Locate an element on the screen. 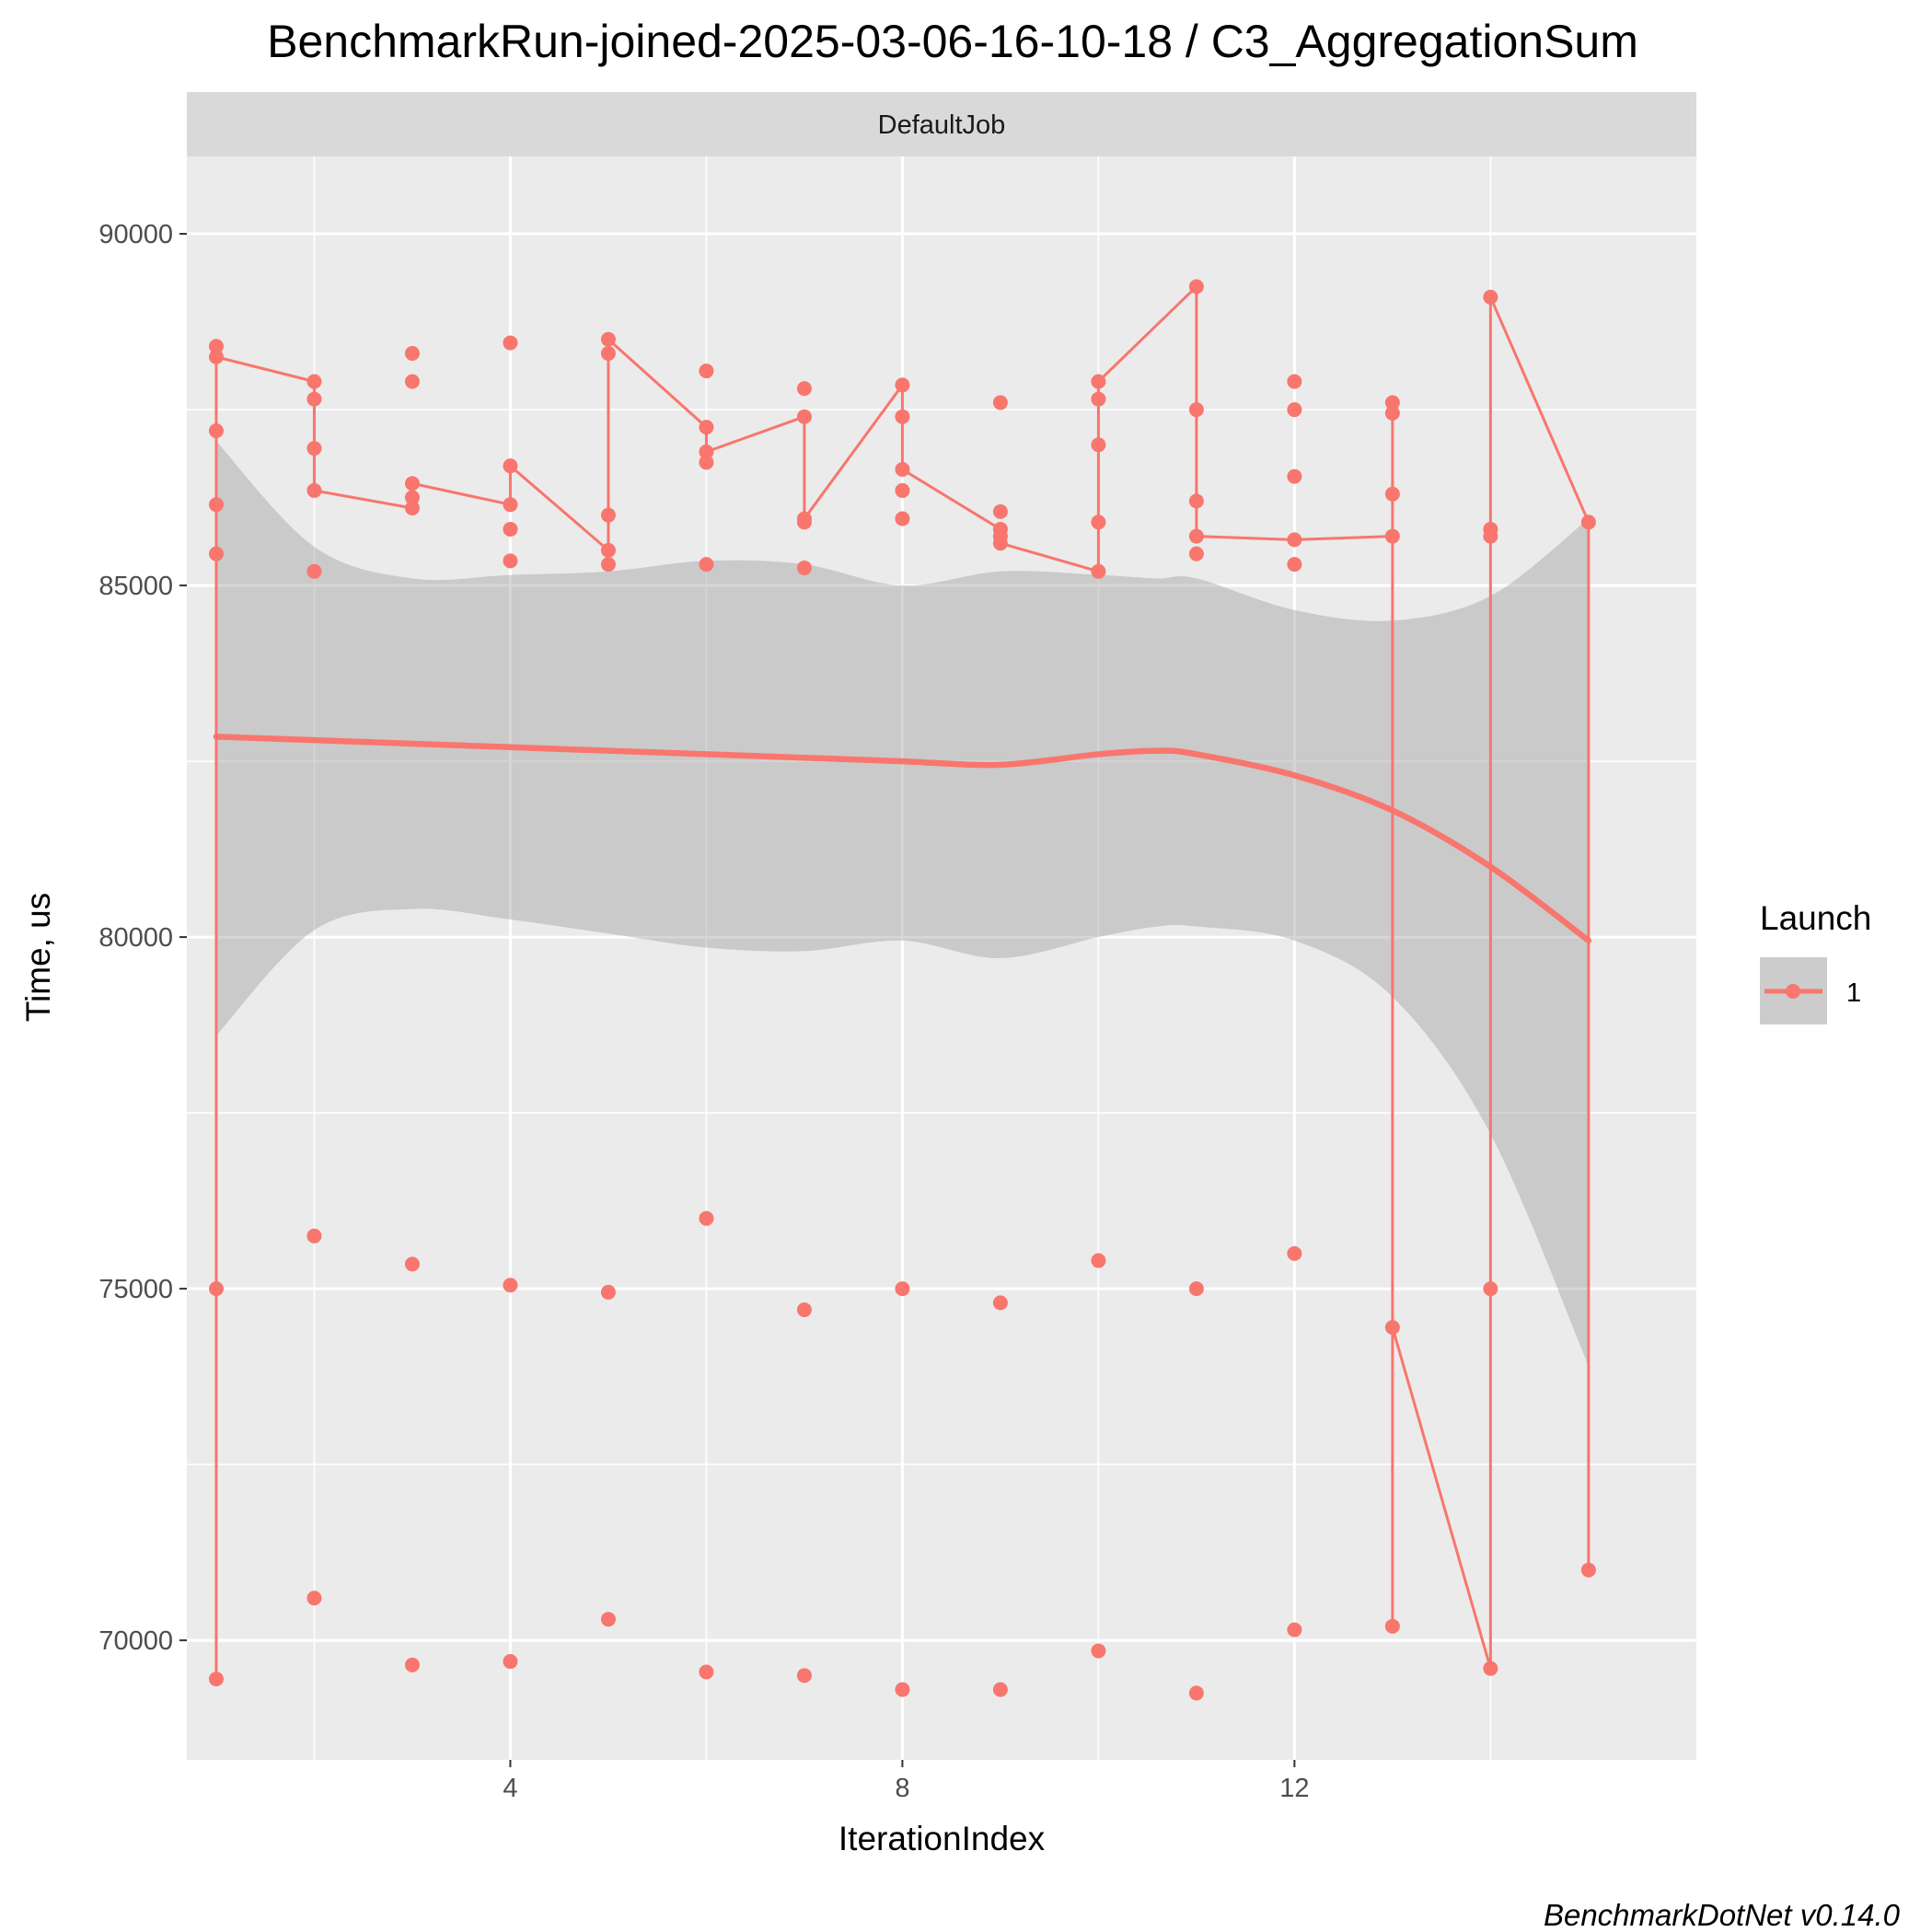 The image size is (1932, 1932). x-axis: 4 8 12 is located at coordinates (907, 1782).